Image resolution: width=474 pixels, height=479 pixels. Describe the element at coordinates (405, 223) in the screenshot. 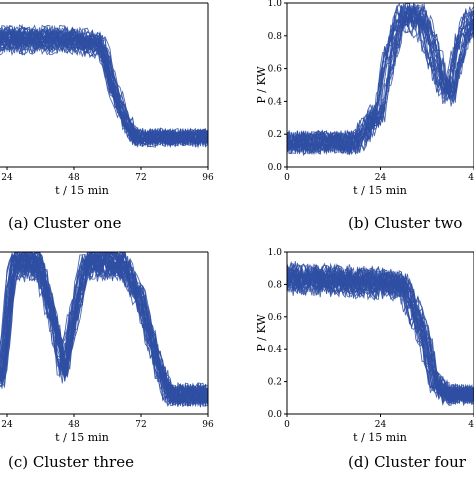

I see `caption-b: (b) Cluster two` at that location.